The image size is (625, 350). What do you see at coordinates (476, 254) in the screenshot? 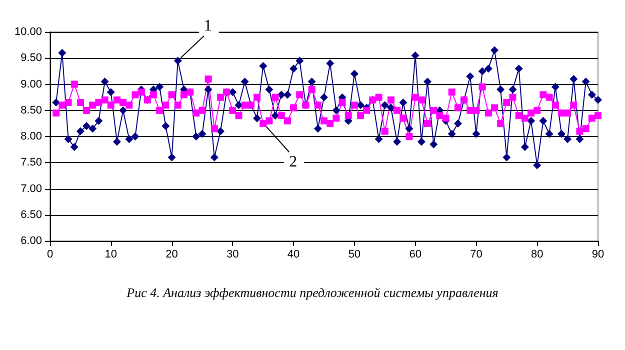
I see `x-tick-label: 70` at bounding box center [476, 254].